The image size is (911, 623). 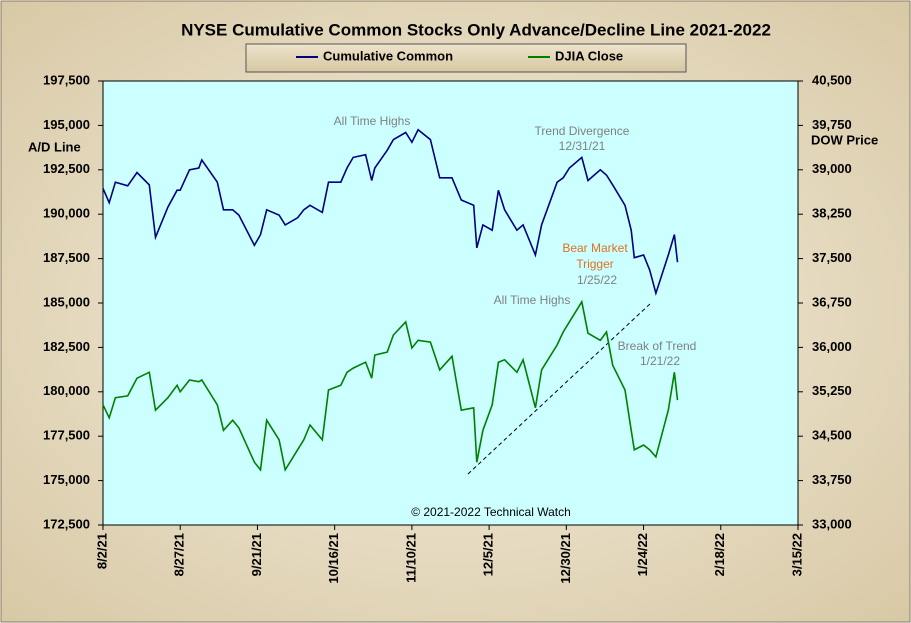 I want to click on y2-tick-label: 36,000, so click(x=832, y=346).